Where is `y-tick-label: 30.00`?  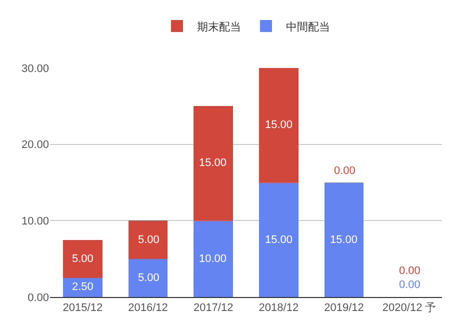
y-tick-label: 30.00 is located at coordinates (35, 68).